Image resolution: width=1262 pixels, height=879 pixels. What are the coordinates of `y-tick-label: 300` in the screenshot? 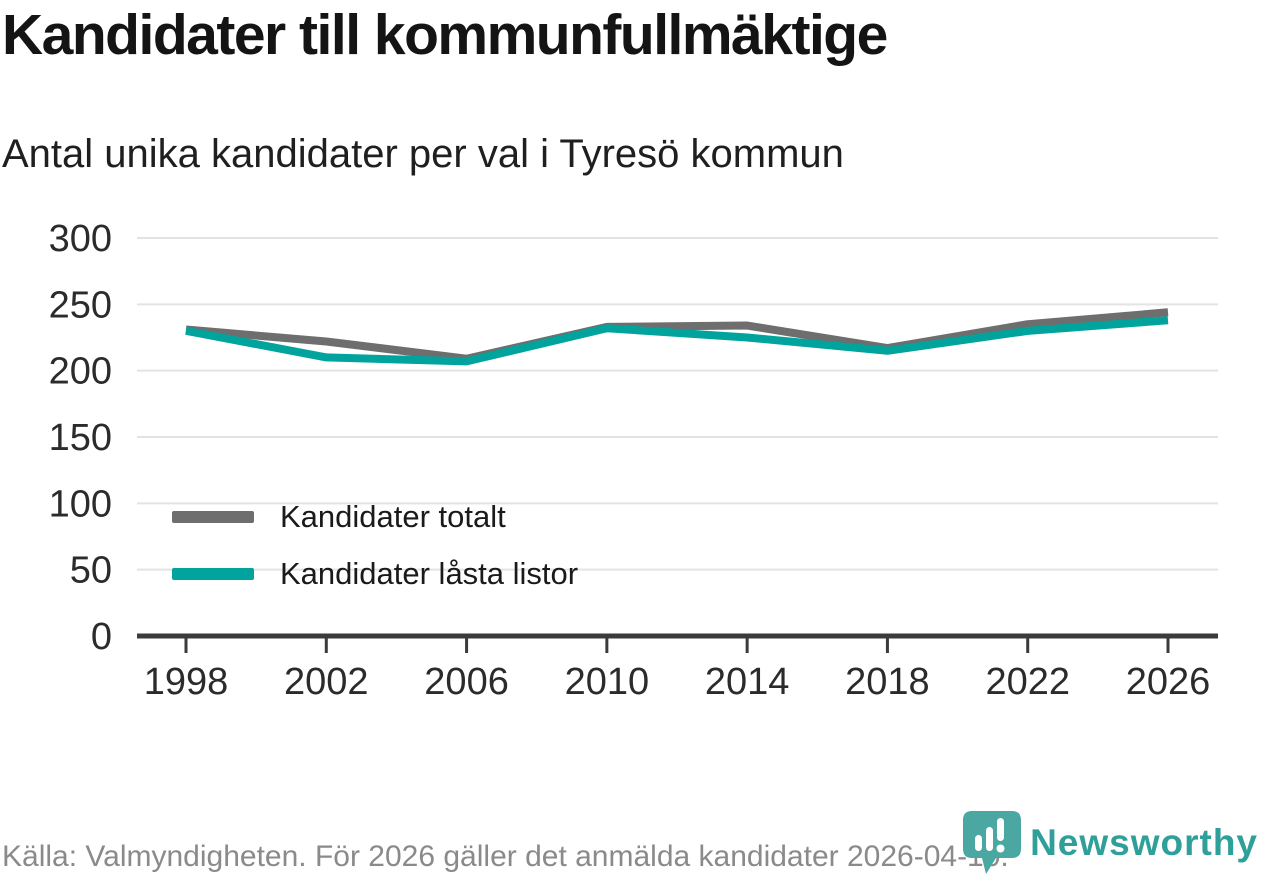 It's located at (80, 239).